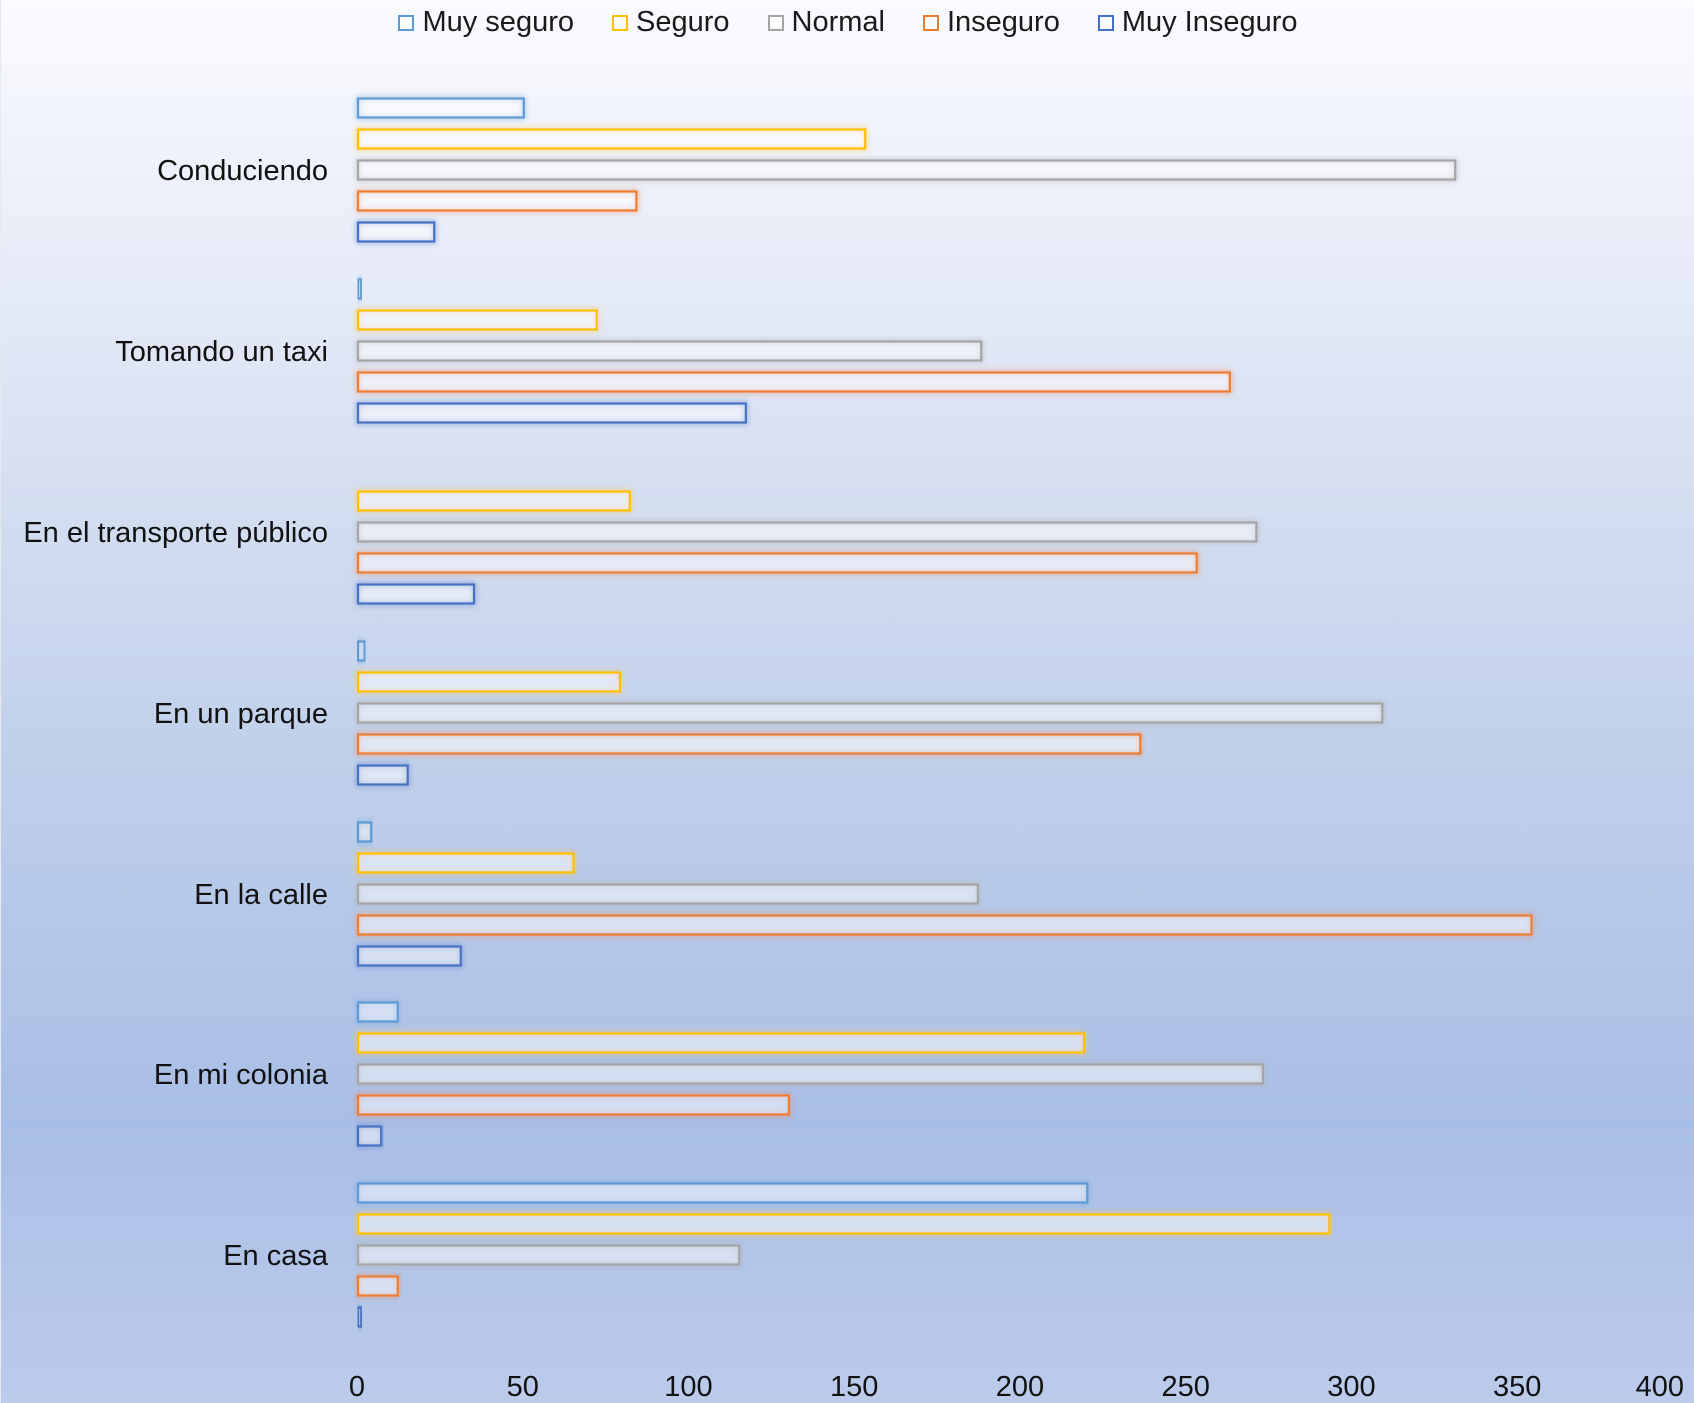 This screenshot has width=1694, height=1403. What do you see at coordinates (548, 1255) in the screenshot?
I see `bar-en-casa-normal` at bounding box center [548, 1255].